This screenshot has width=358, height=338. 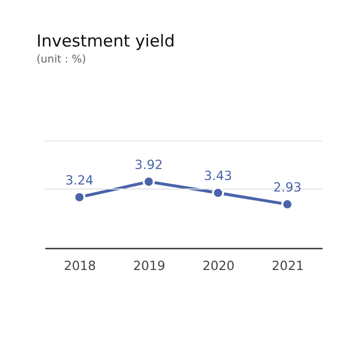 What do you see at coordinates (218, 176) in the screenshot?
I see `data-label: 3.43` at bounding box center [218, 176].